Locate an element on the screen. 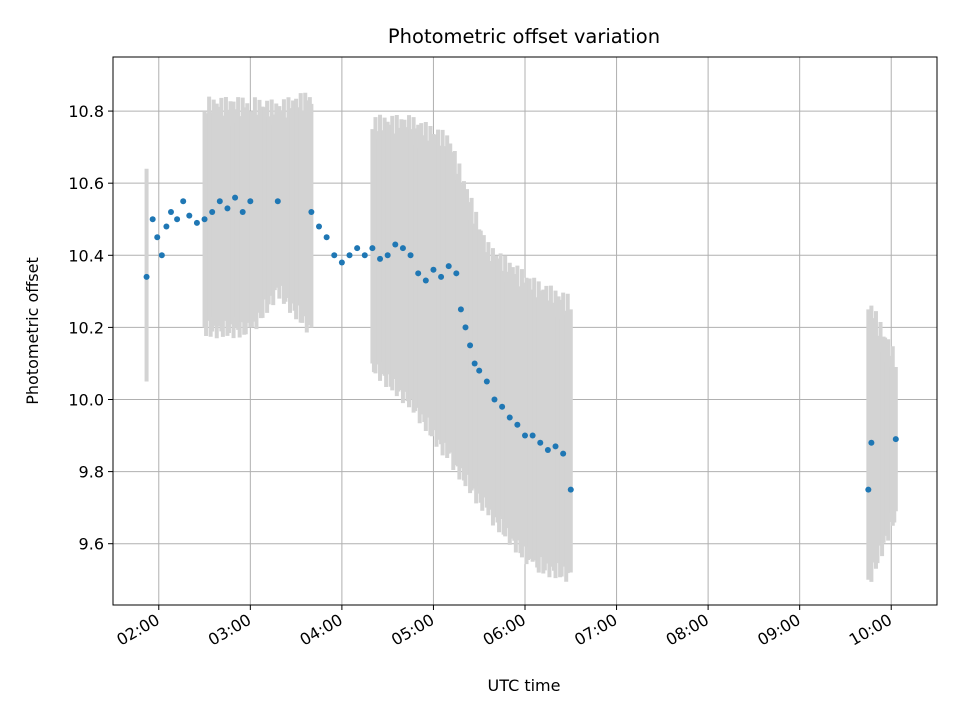 The height and width of the screenshot is (720, 960). x-axis-label: UTC time is located at coordinates (524, 685).